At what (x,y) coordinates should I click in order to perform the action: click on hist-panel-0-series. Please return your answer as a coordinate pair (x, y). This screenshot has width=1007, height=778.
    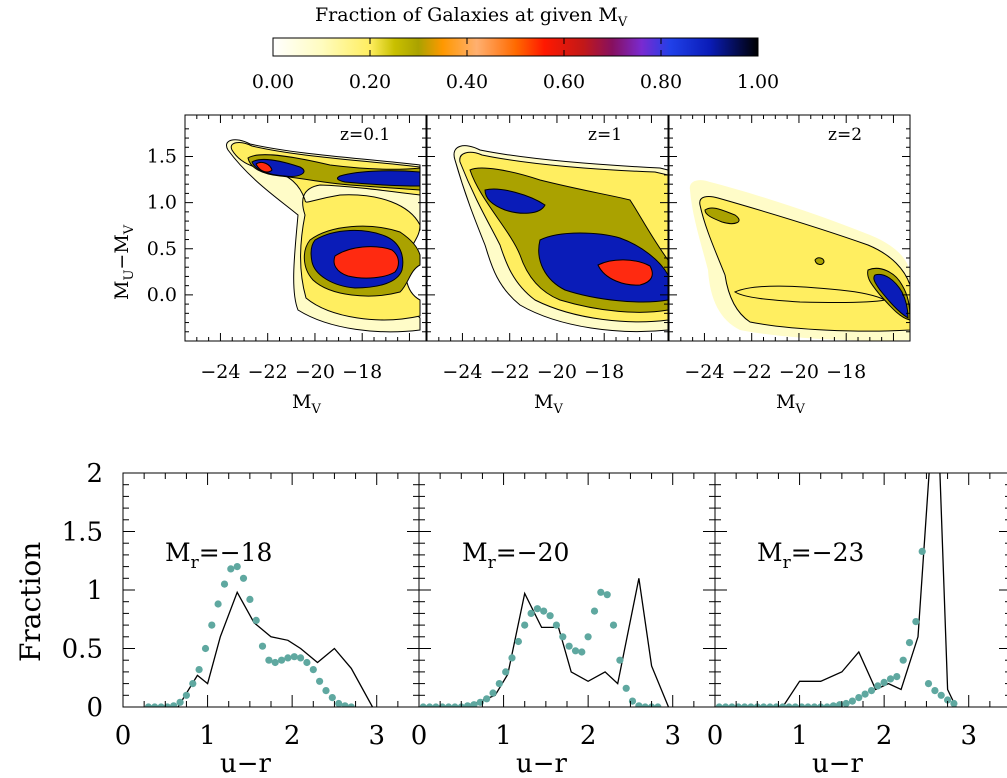
    Looking at the image, I should click on (259, 635).